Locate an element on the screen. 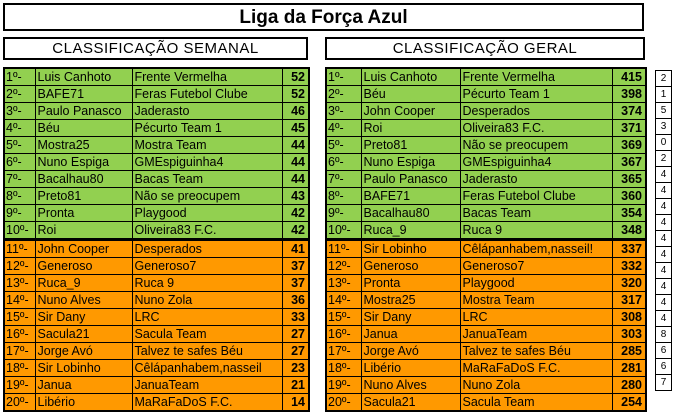  rank-position: 3º- is located at coordinates (343, 111).